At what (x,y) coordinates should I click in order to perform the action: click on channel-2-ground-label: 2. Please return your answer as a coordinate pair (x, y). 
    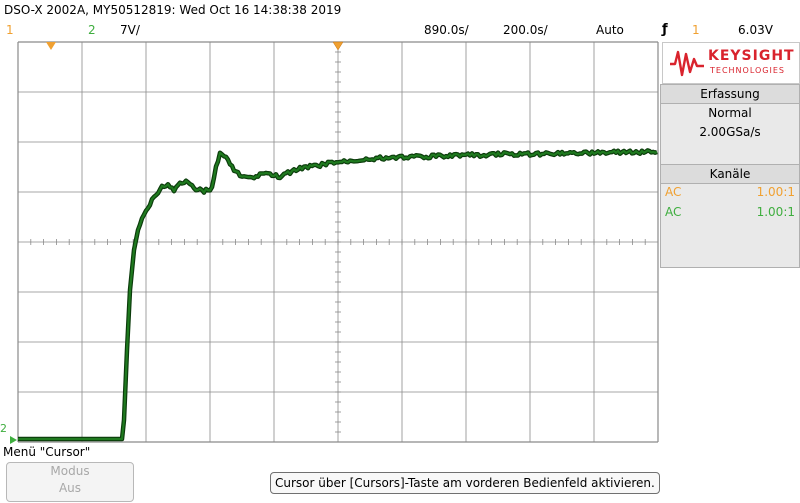
    Looking at the image, I should click on (3, 428).